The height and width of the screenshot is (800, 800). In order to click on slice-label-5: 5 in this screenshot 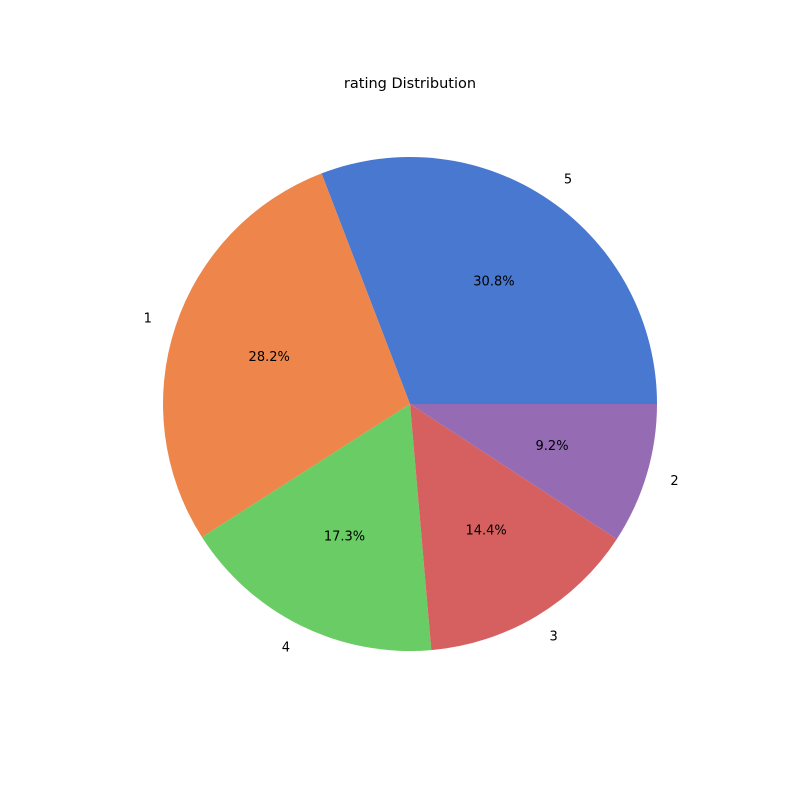, I will do `click(568, 180)`.